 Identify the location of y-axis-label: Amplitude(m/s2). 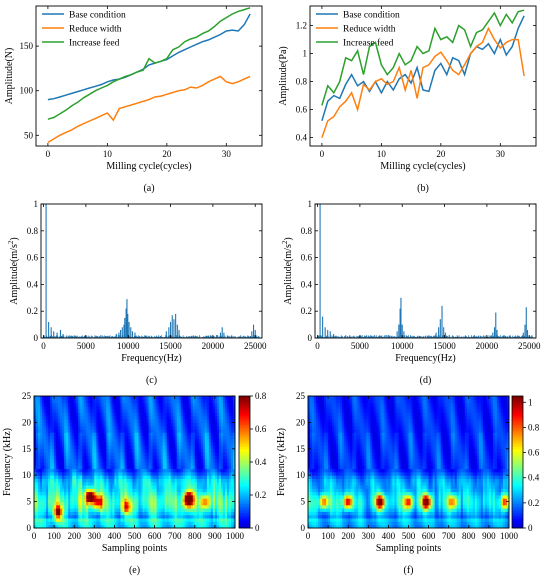
(287, 270).